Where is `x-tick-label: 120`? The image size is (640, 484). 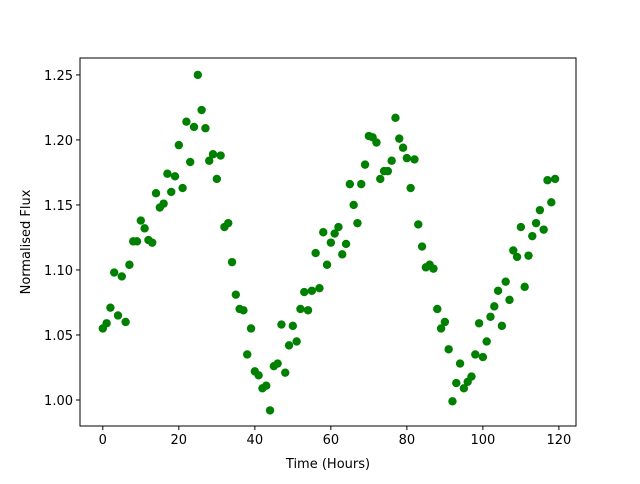
x-tick-label: 120 is located at coordinates (558, 440).